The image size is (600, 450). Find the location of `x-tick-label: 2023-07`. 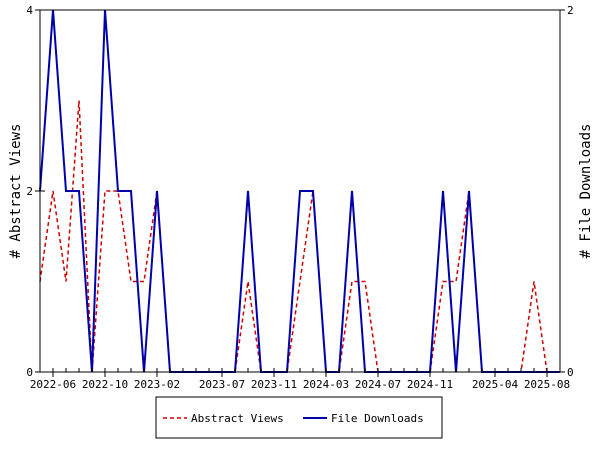

x-tick-label: 2023-07 is located at coordinates (222, 384).